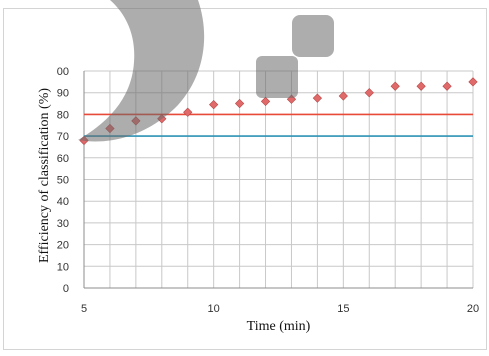 This screenshot has height=356, width=489. Describe the element at coordinates (66, 289) in the screenshot. I see `y-tick-label: 0` at that location.